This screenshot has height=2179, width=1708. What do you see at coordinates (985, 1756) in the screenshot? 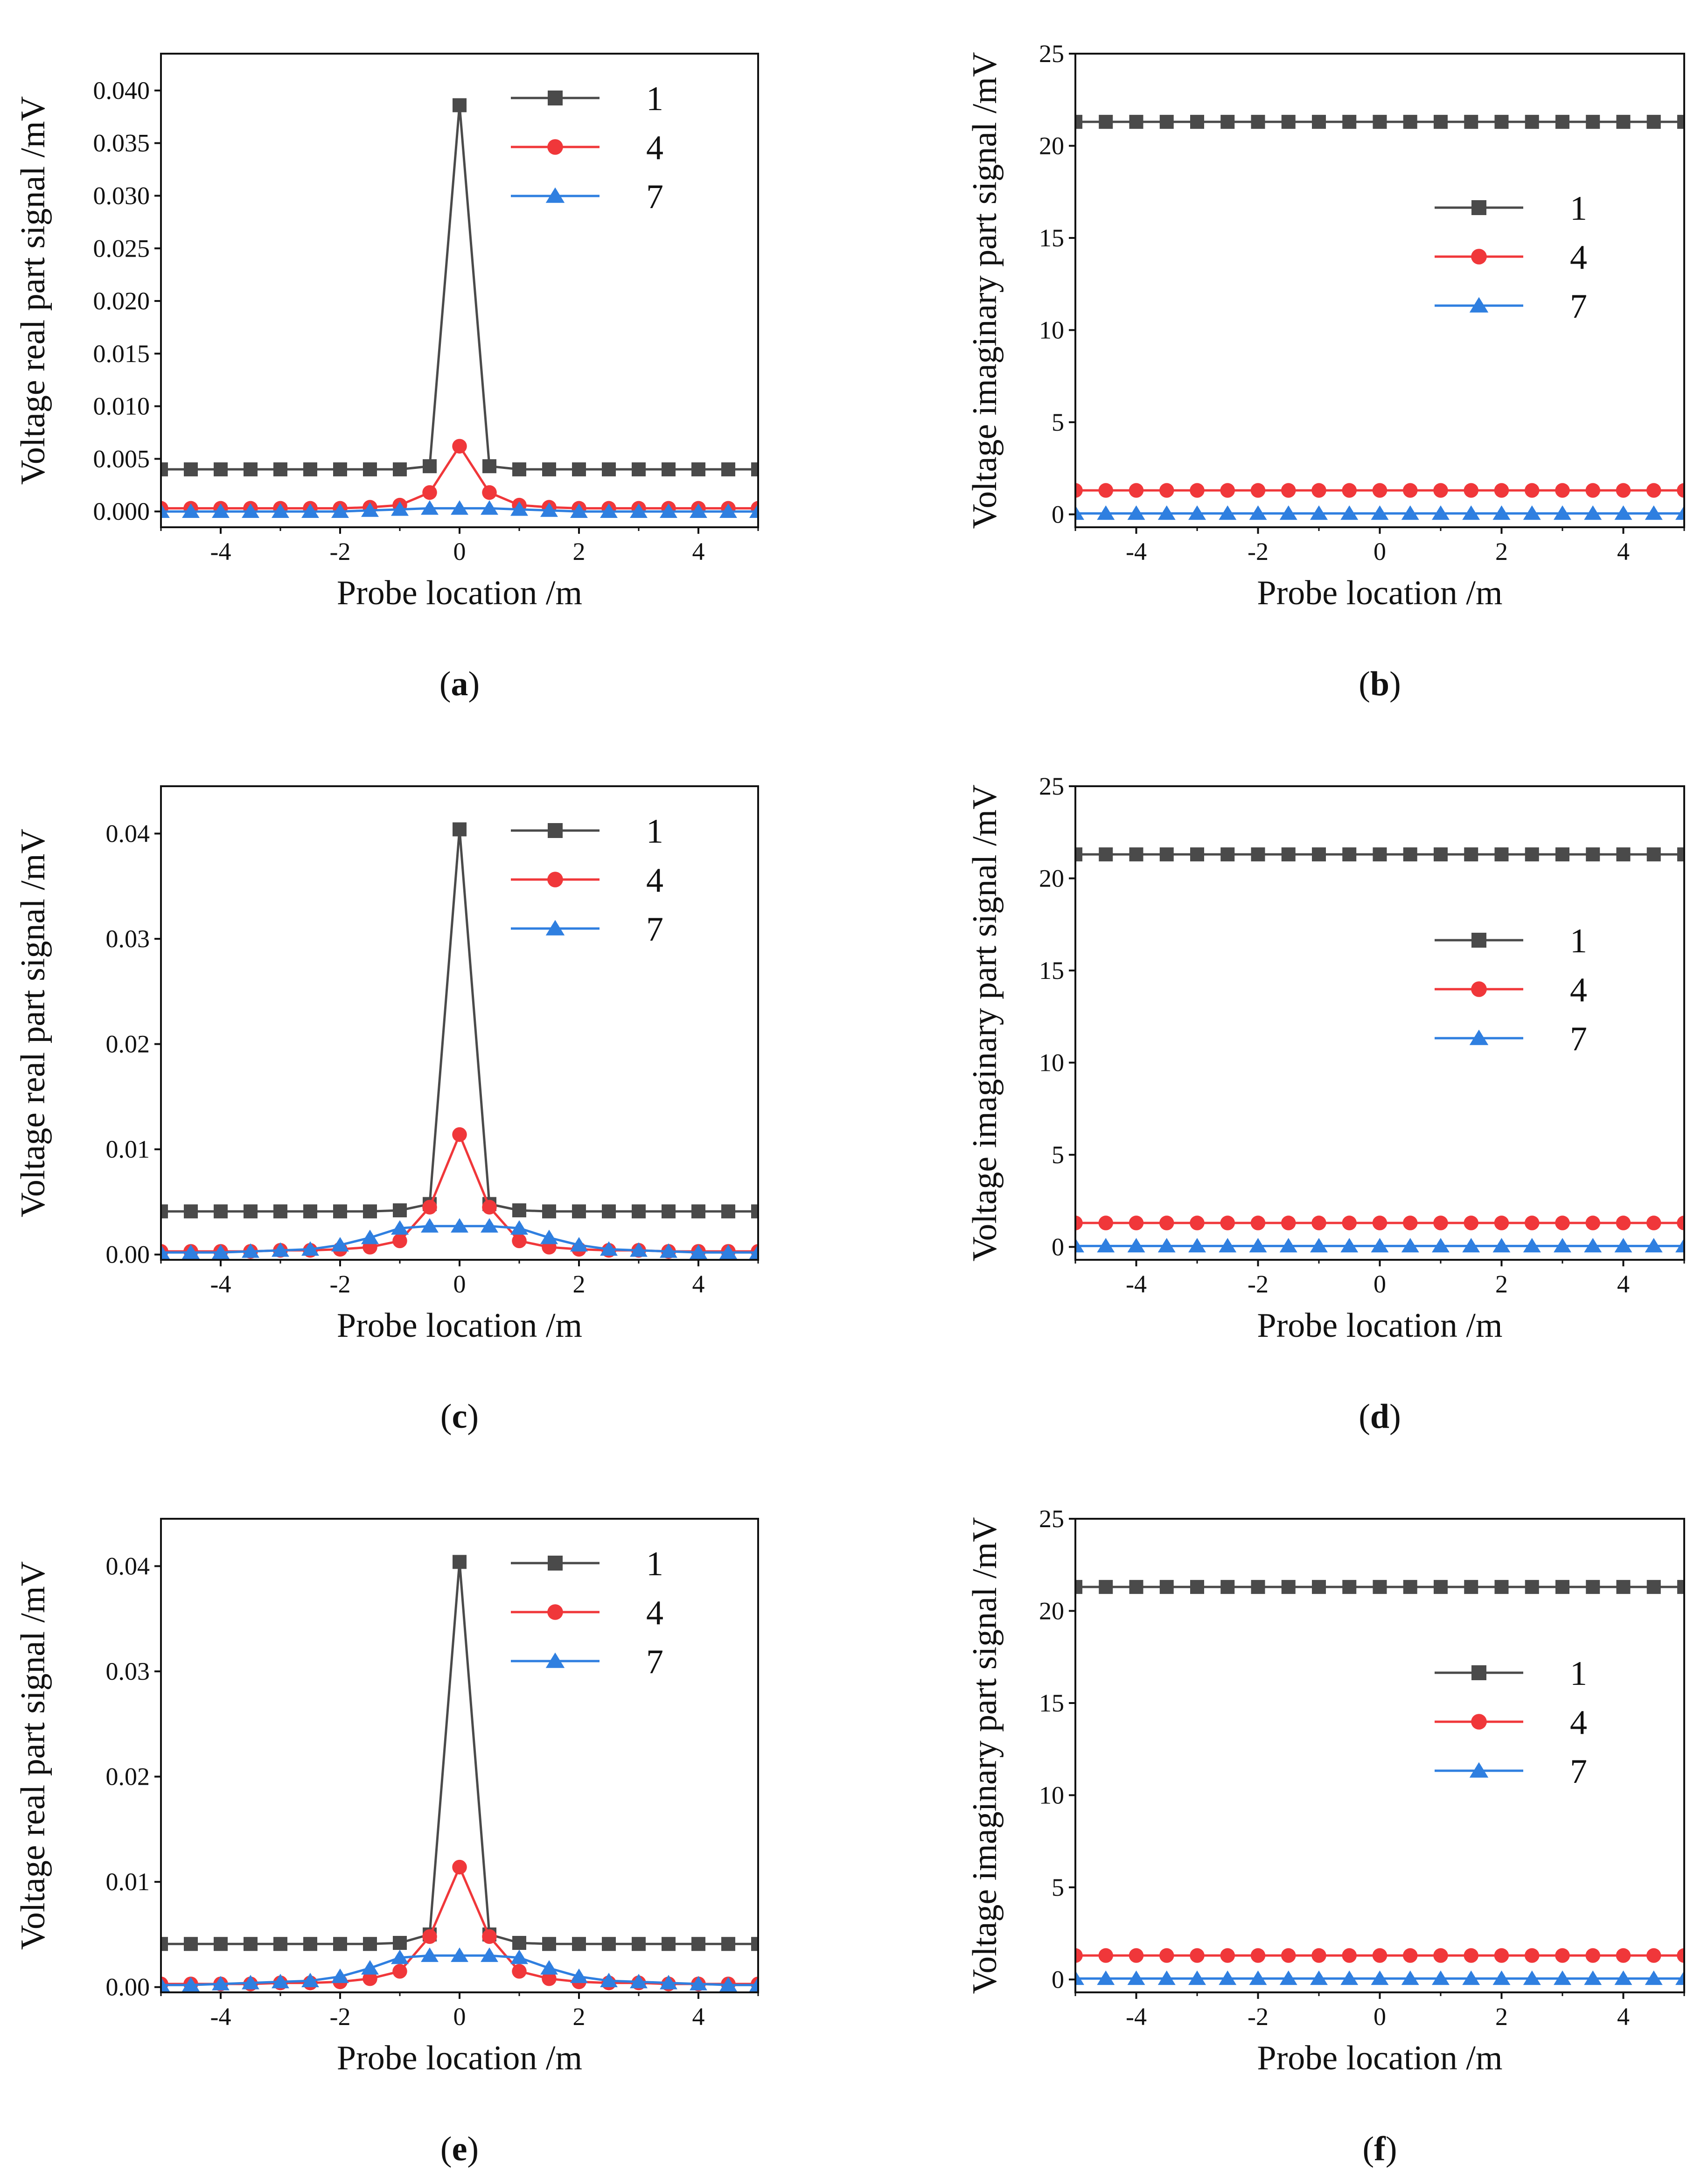
I see `y-axis-label: Voltage imaginary part signal /mV` at bounding box center [985, 1756].